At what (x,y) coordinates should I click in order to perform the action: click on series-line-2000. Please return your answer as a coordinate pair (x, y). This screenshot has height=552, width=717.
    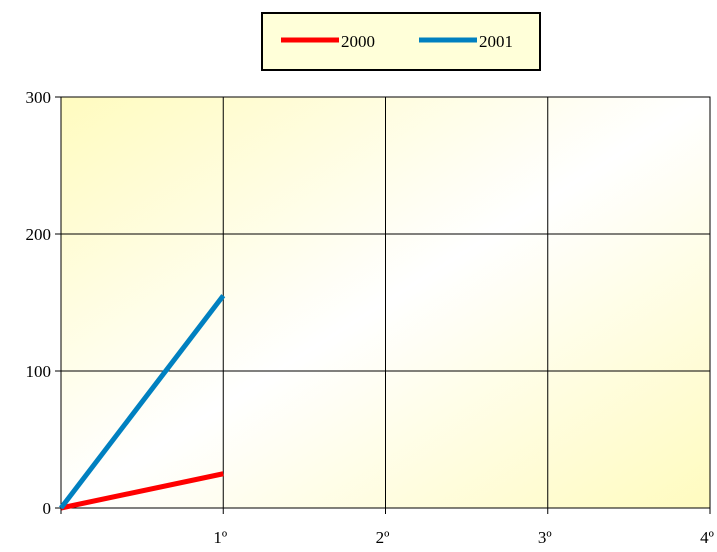
    Looking at the image, I should click on (142, 491).